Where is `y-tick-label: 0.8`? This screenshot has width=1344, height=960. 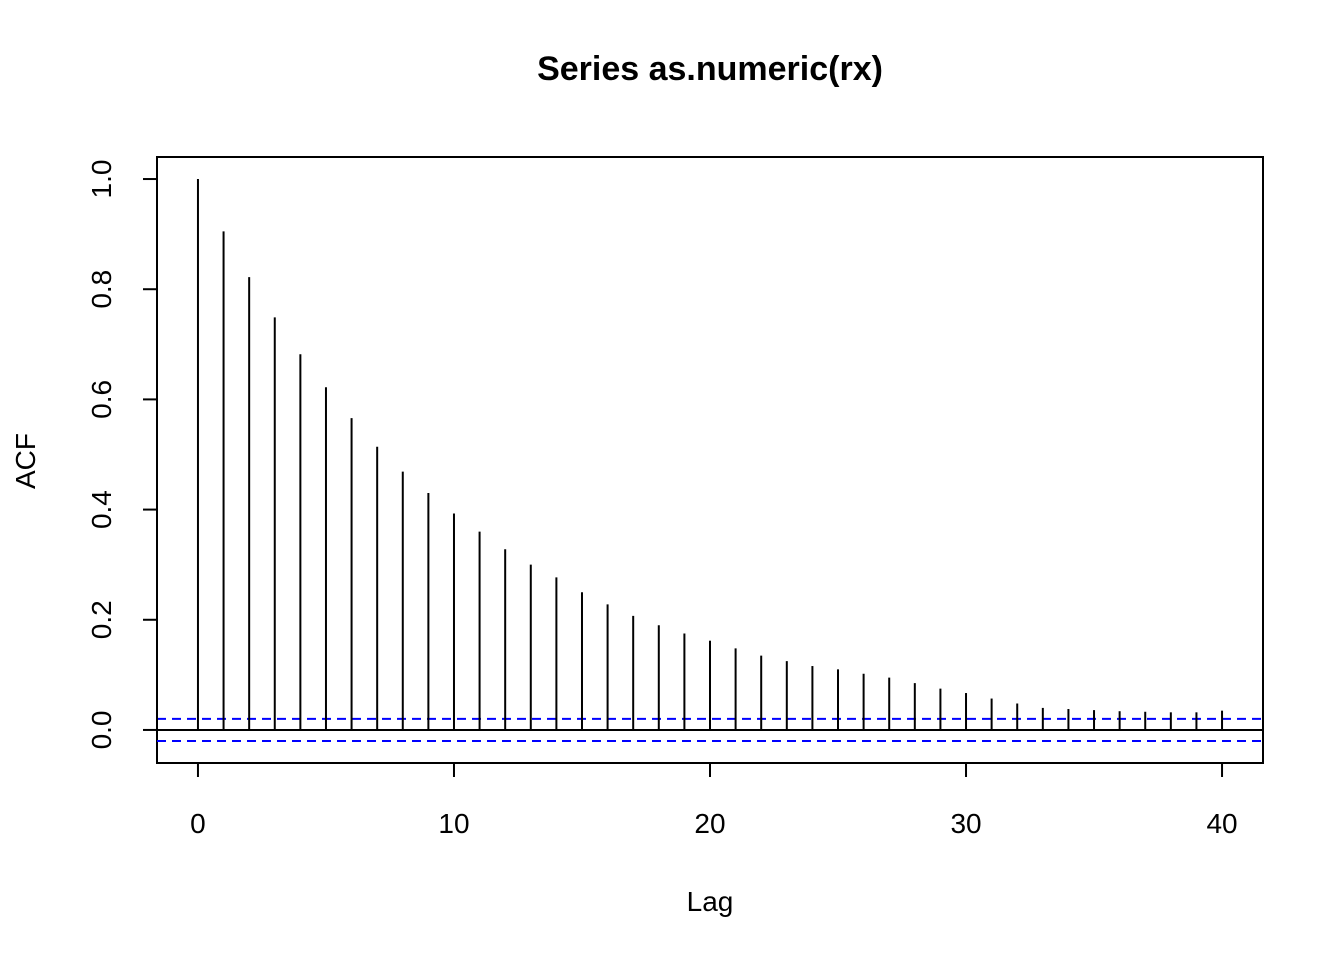
y-tick-label: 0.8 is located at coordinates (101, 289).